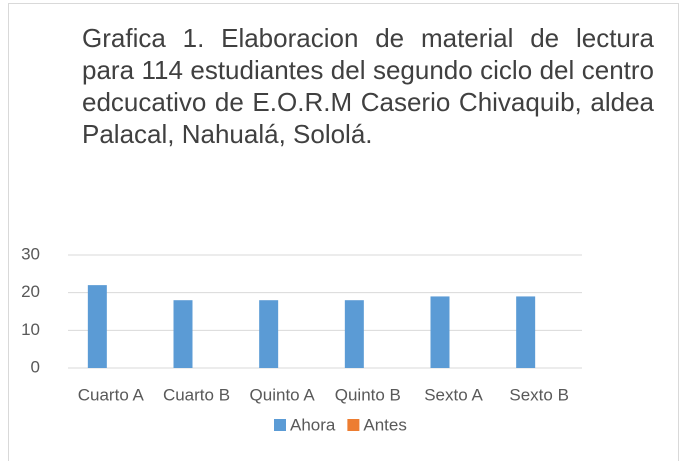 The width and height of the screenshot is (686, 461). Describe the element at coordinates (111, 394) in the screenshot. I see `x-tick-label: Cuarto A` at that location.